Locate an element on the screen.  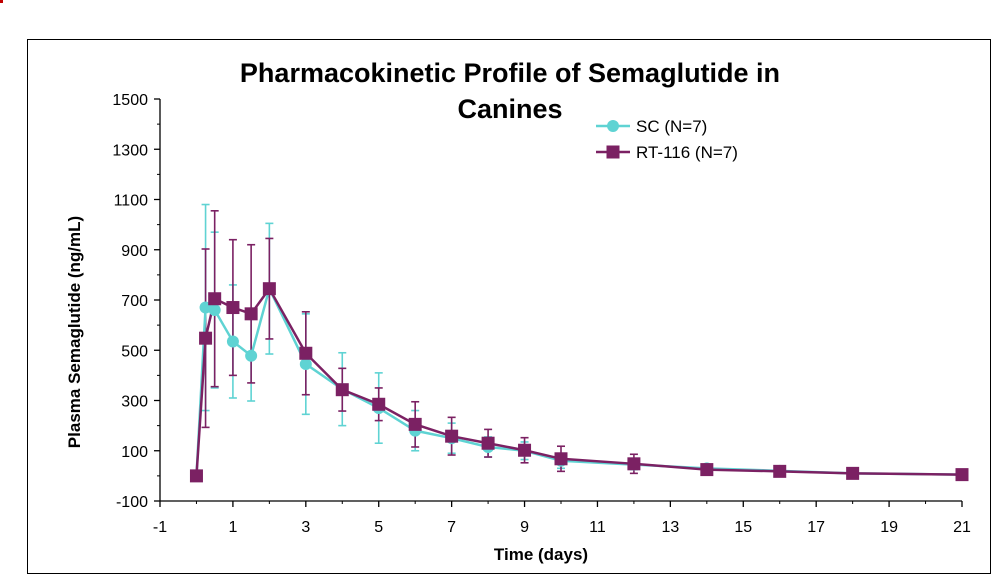
y-tick-label: 100 is located at coordinates (134, 452).